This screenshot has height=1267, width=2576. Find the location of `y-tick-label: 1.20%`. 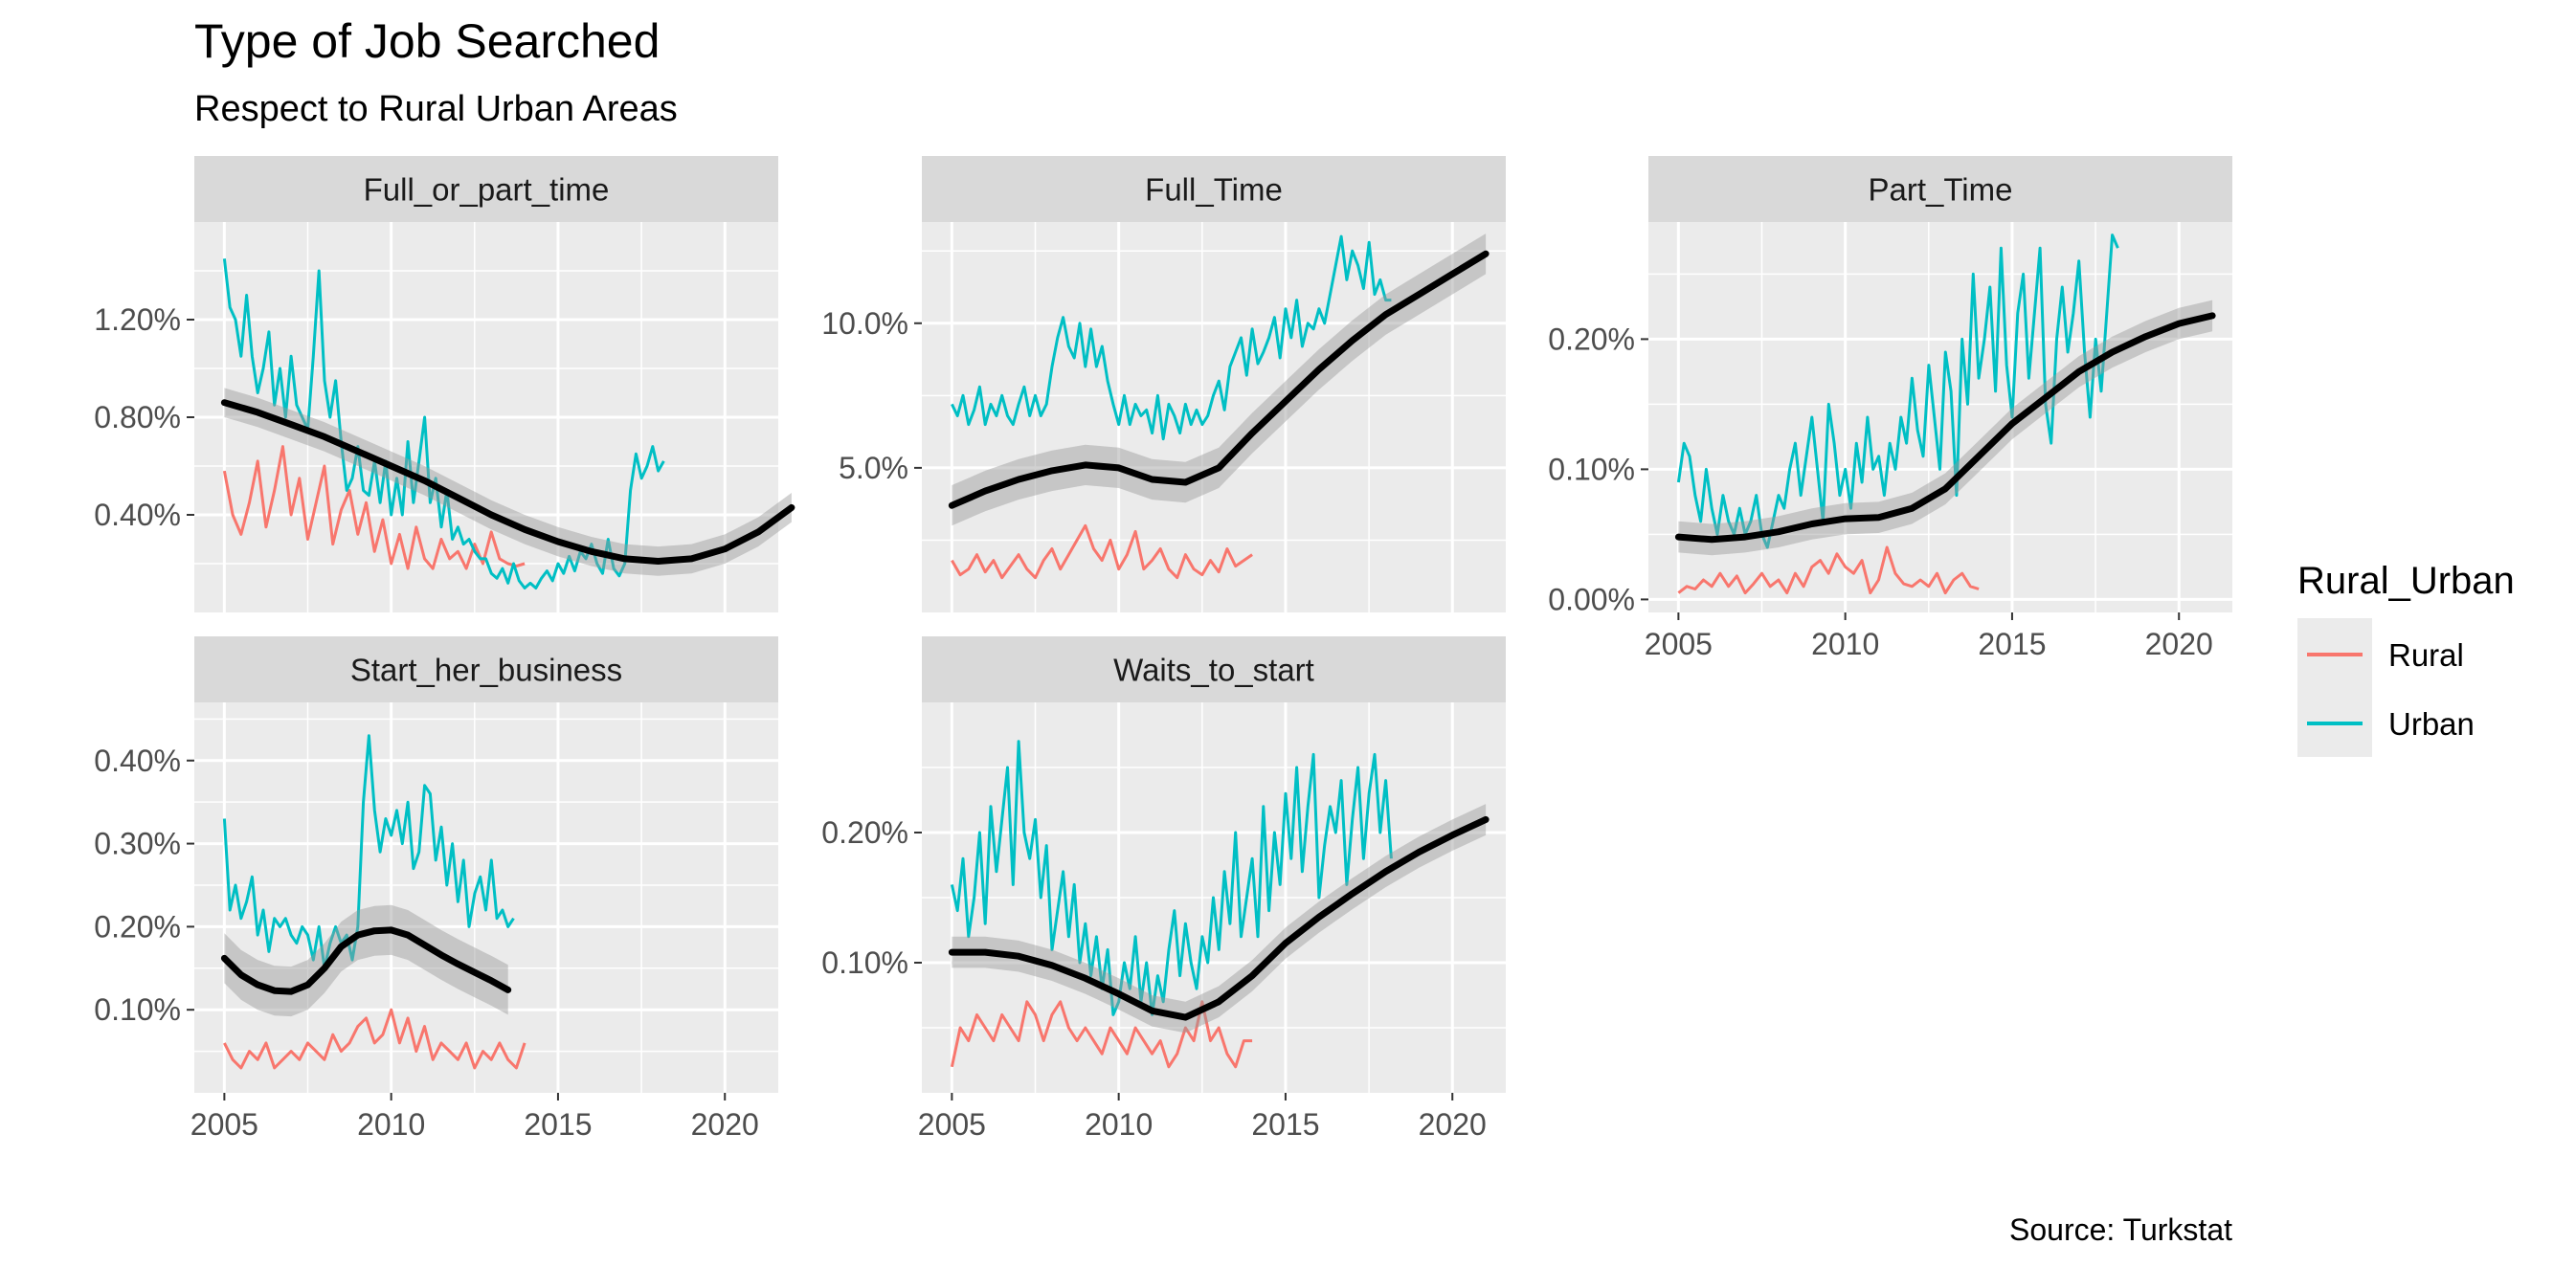

y-tick-label: 1.20% is located at coordinates (137, 319).